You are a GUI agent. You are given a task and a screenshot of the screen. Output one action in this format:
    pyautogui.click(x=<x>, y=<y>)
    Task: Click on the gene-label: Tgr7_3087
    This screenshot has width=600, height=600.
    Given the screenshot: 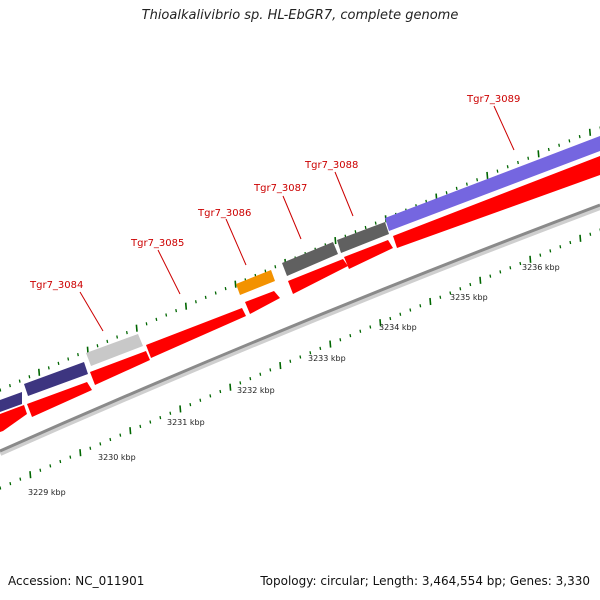 What is the action you would take?
    pyautogui.click(x=280, y=188)
    